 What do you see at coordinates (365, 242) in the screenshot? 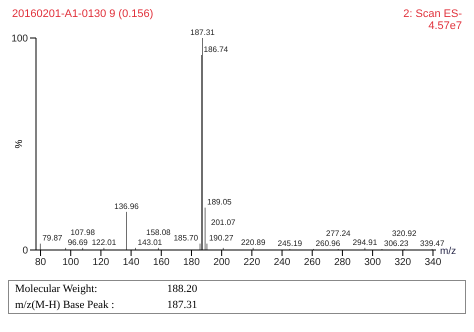
I see `annotation: 294.91` at bounding box center [365, 242].